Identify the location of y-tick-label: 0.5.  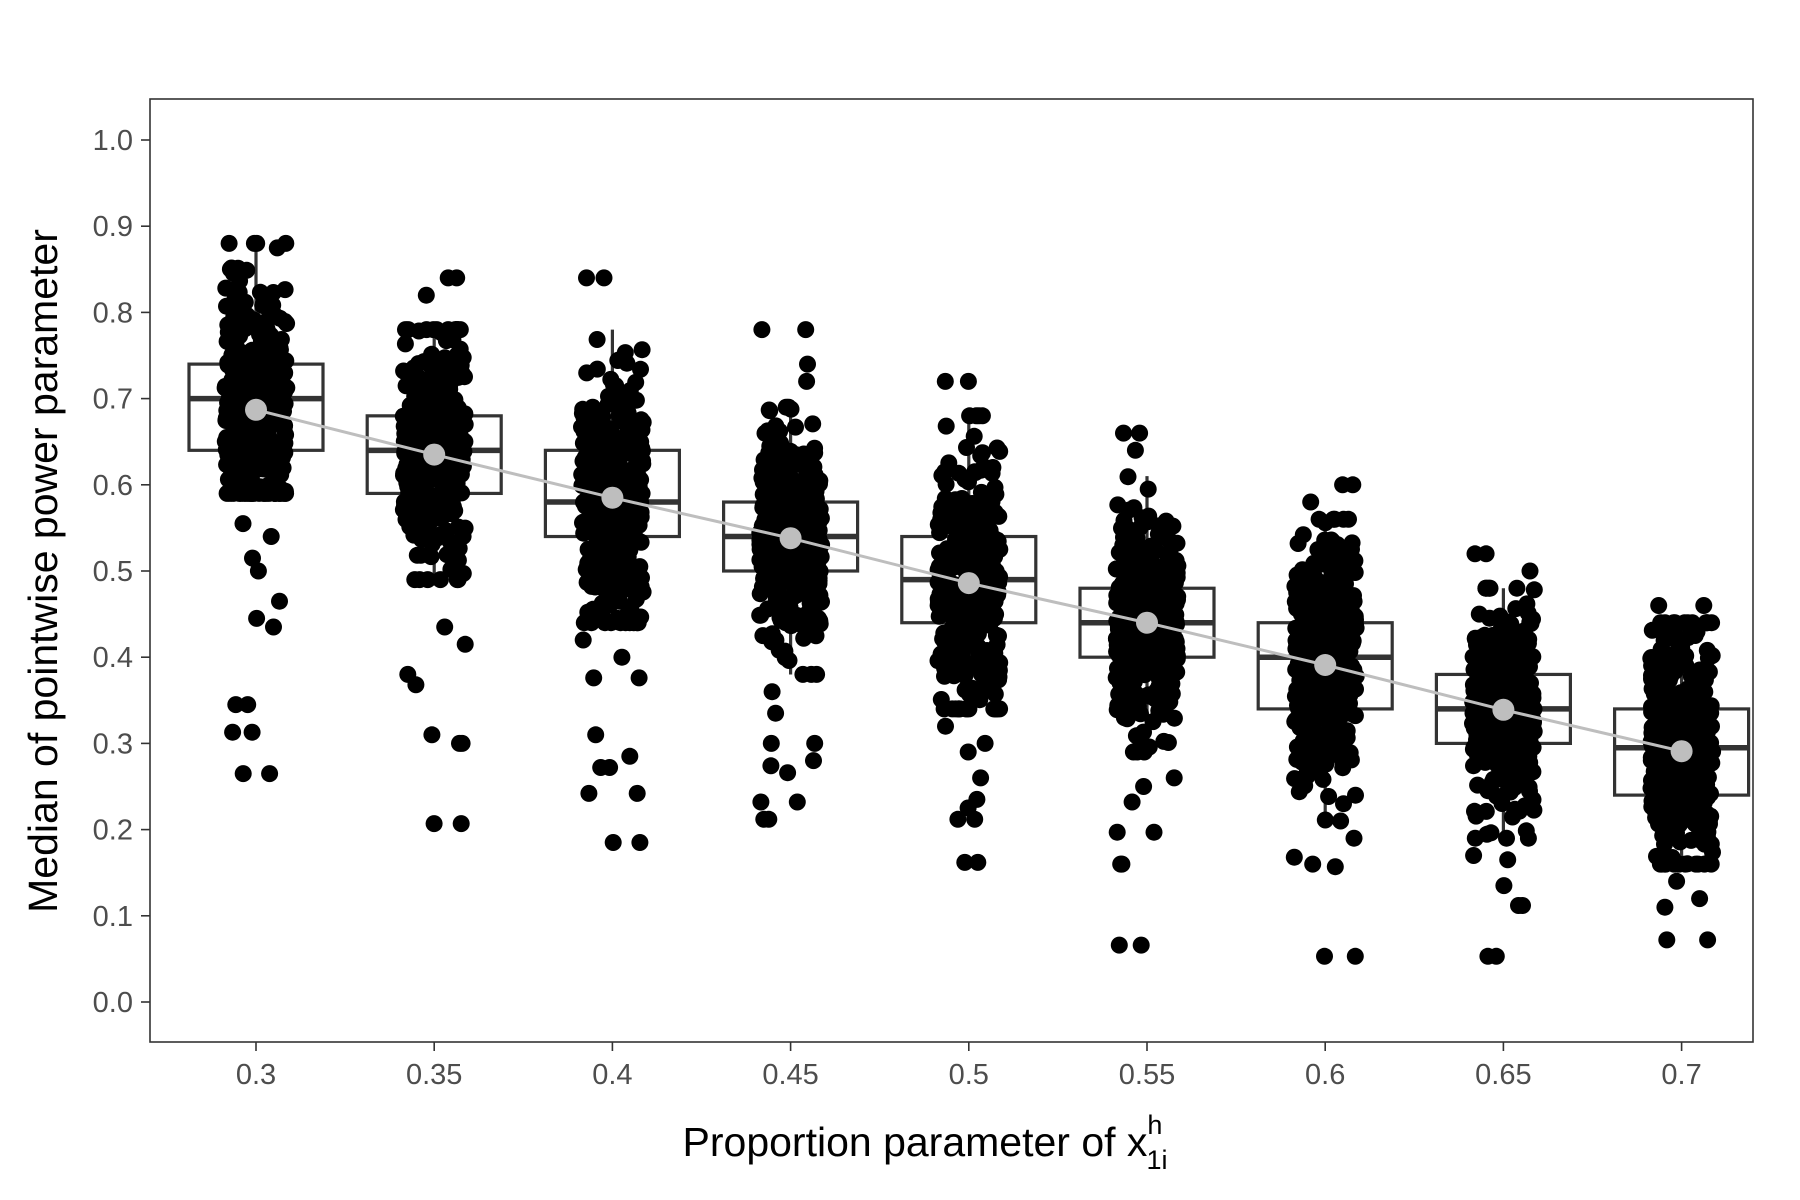
(113, 572).